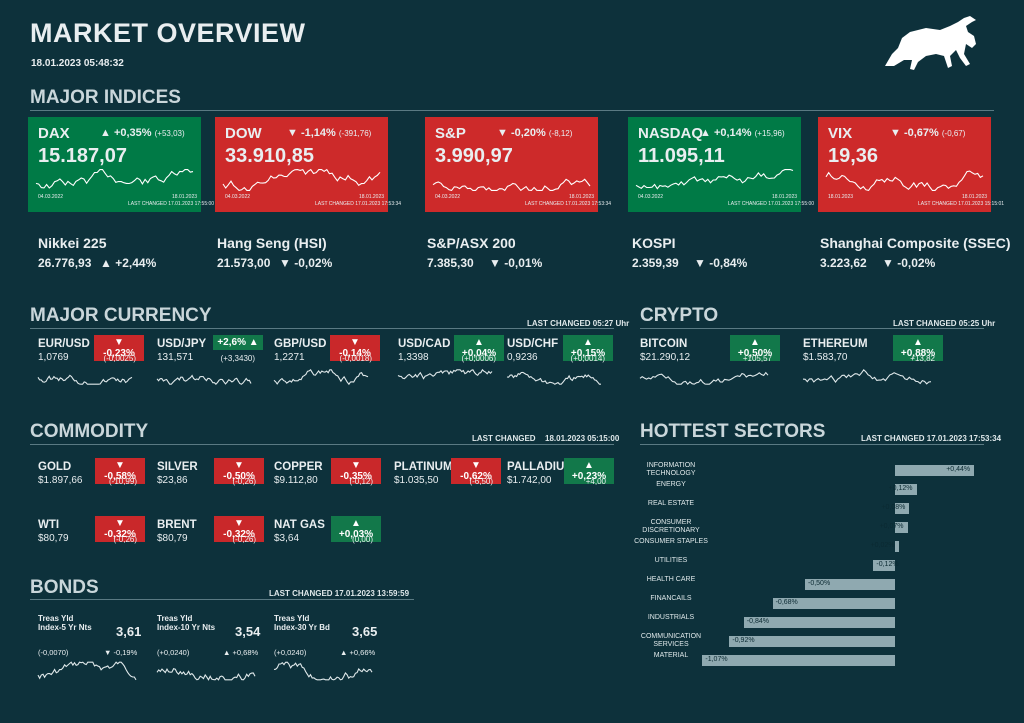 Image resolution: width=1024 pixels, height=723 pixels. What do you see at coordinates (169, 133) in the screenshot?
I see `index-change-abs: (+53,03)` at bounding box center [169, 133].